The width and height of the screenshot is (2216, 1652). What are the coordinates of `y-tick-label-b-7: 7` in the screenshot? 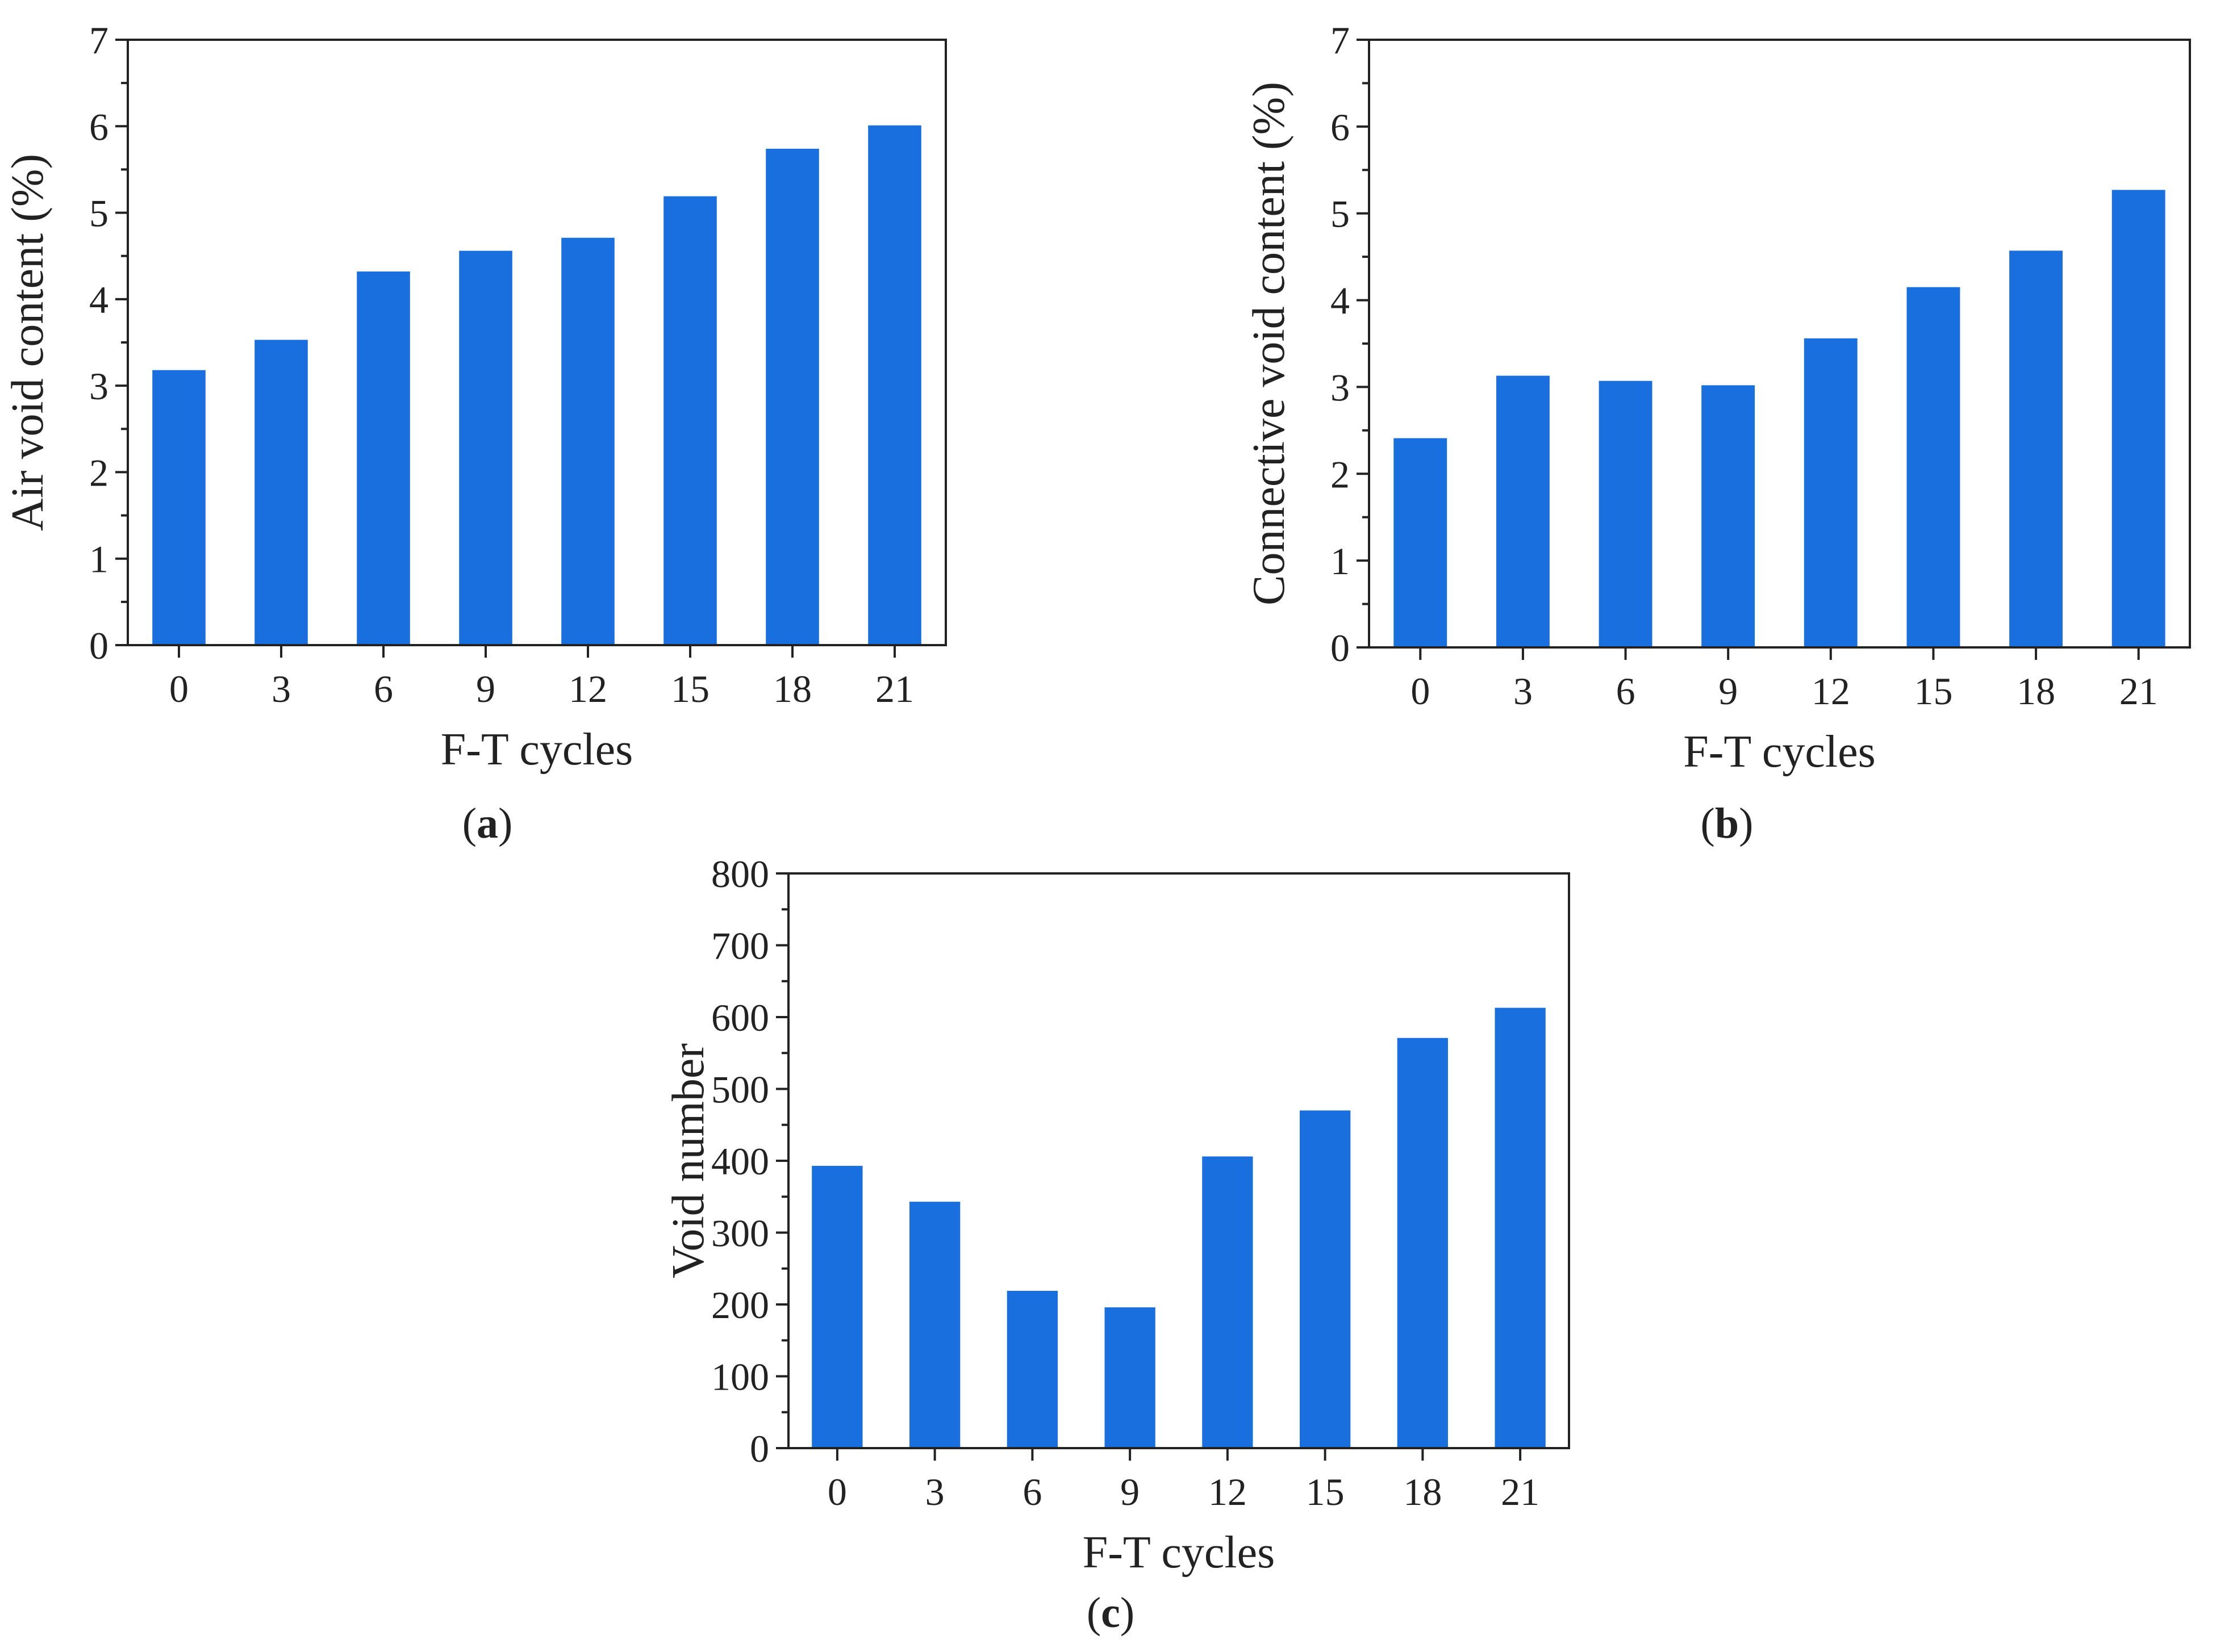 It's located at (1340, 41).